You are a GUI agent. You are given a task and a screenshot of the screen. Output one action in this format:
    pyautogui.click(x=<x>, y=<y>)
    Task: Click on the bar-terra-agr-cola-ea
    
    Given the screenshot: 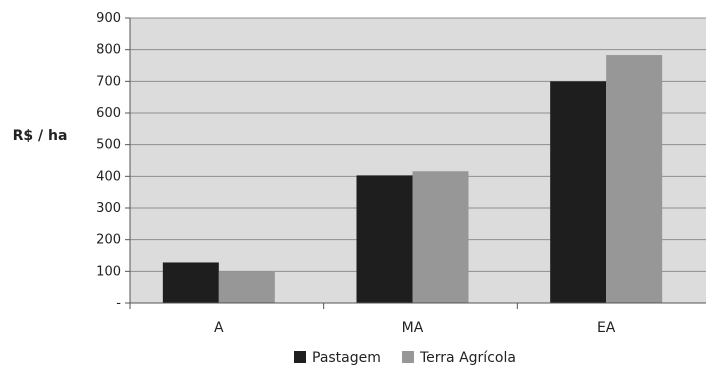 What is the action you would take?
    pyautogui.click(x=634, y=179)
    